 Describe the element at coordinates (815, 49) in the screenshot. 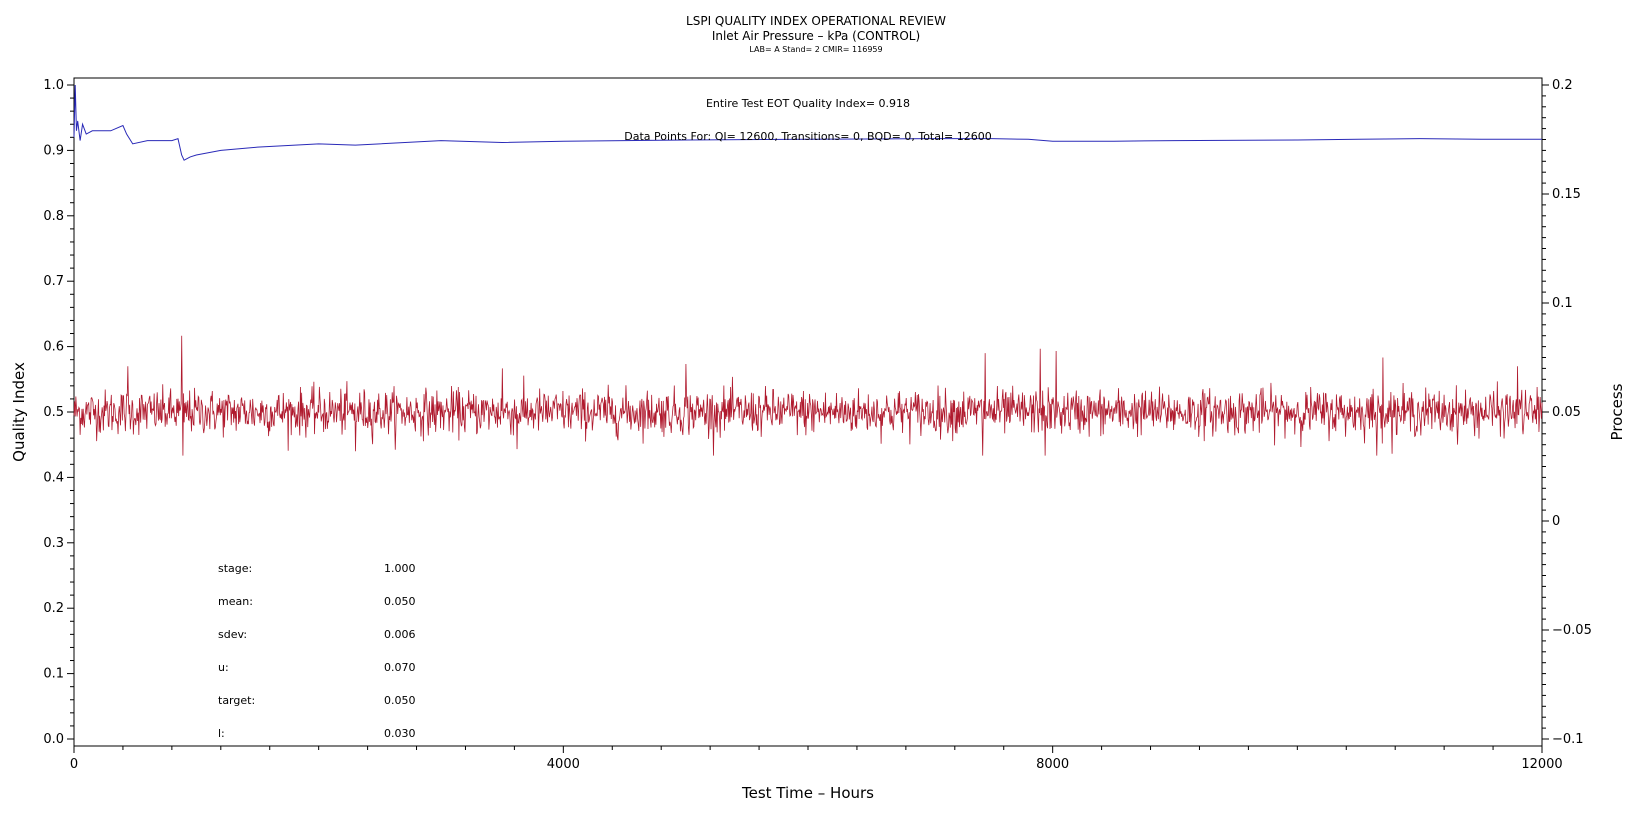

I see `chart-subtitle-lab: LAB= A Stand= 2 CMIR= 116959` at that location.